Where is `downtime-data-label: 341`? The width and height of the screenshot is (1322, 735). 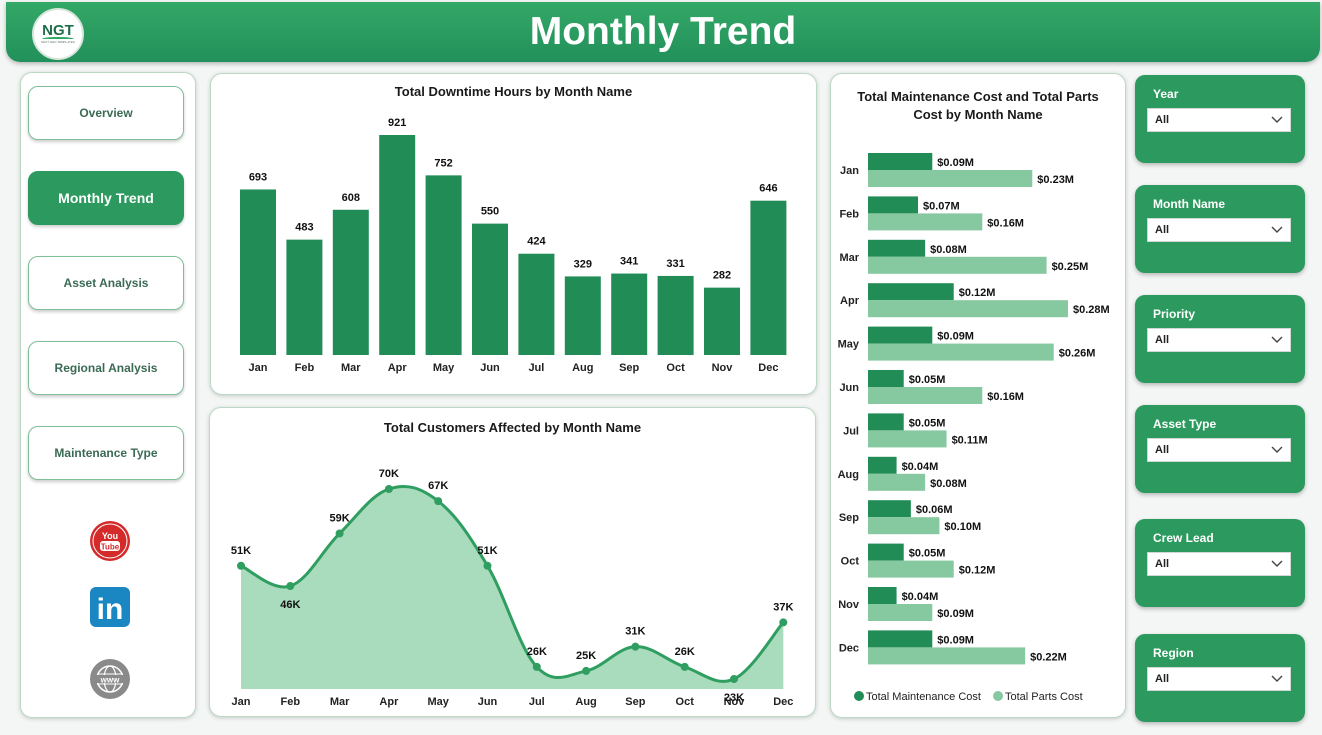
downtime-data-label: 341 is located at coordinates (629, 262).